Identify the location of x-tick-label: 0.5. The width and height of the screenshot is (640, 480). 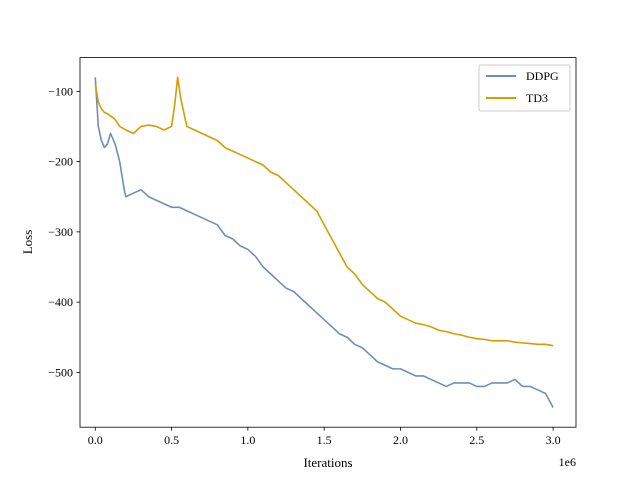
(171, 440).